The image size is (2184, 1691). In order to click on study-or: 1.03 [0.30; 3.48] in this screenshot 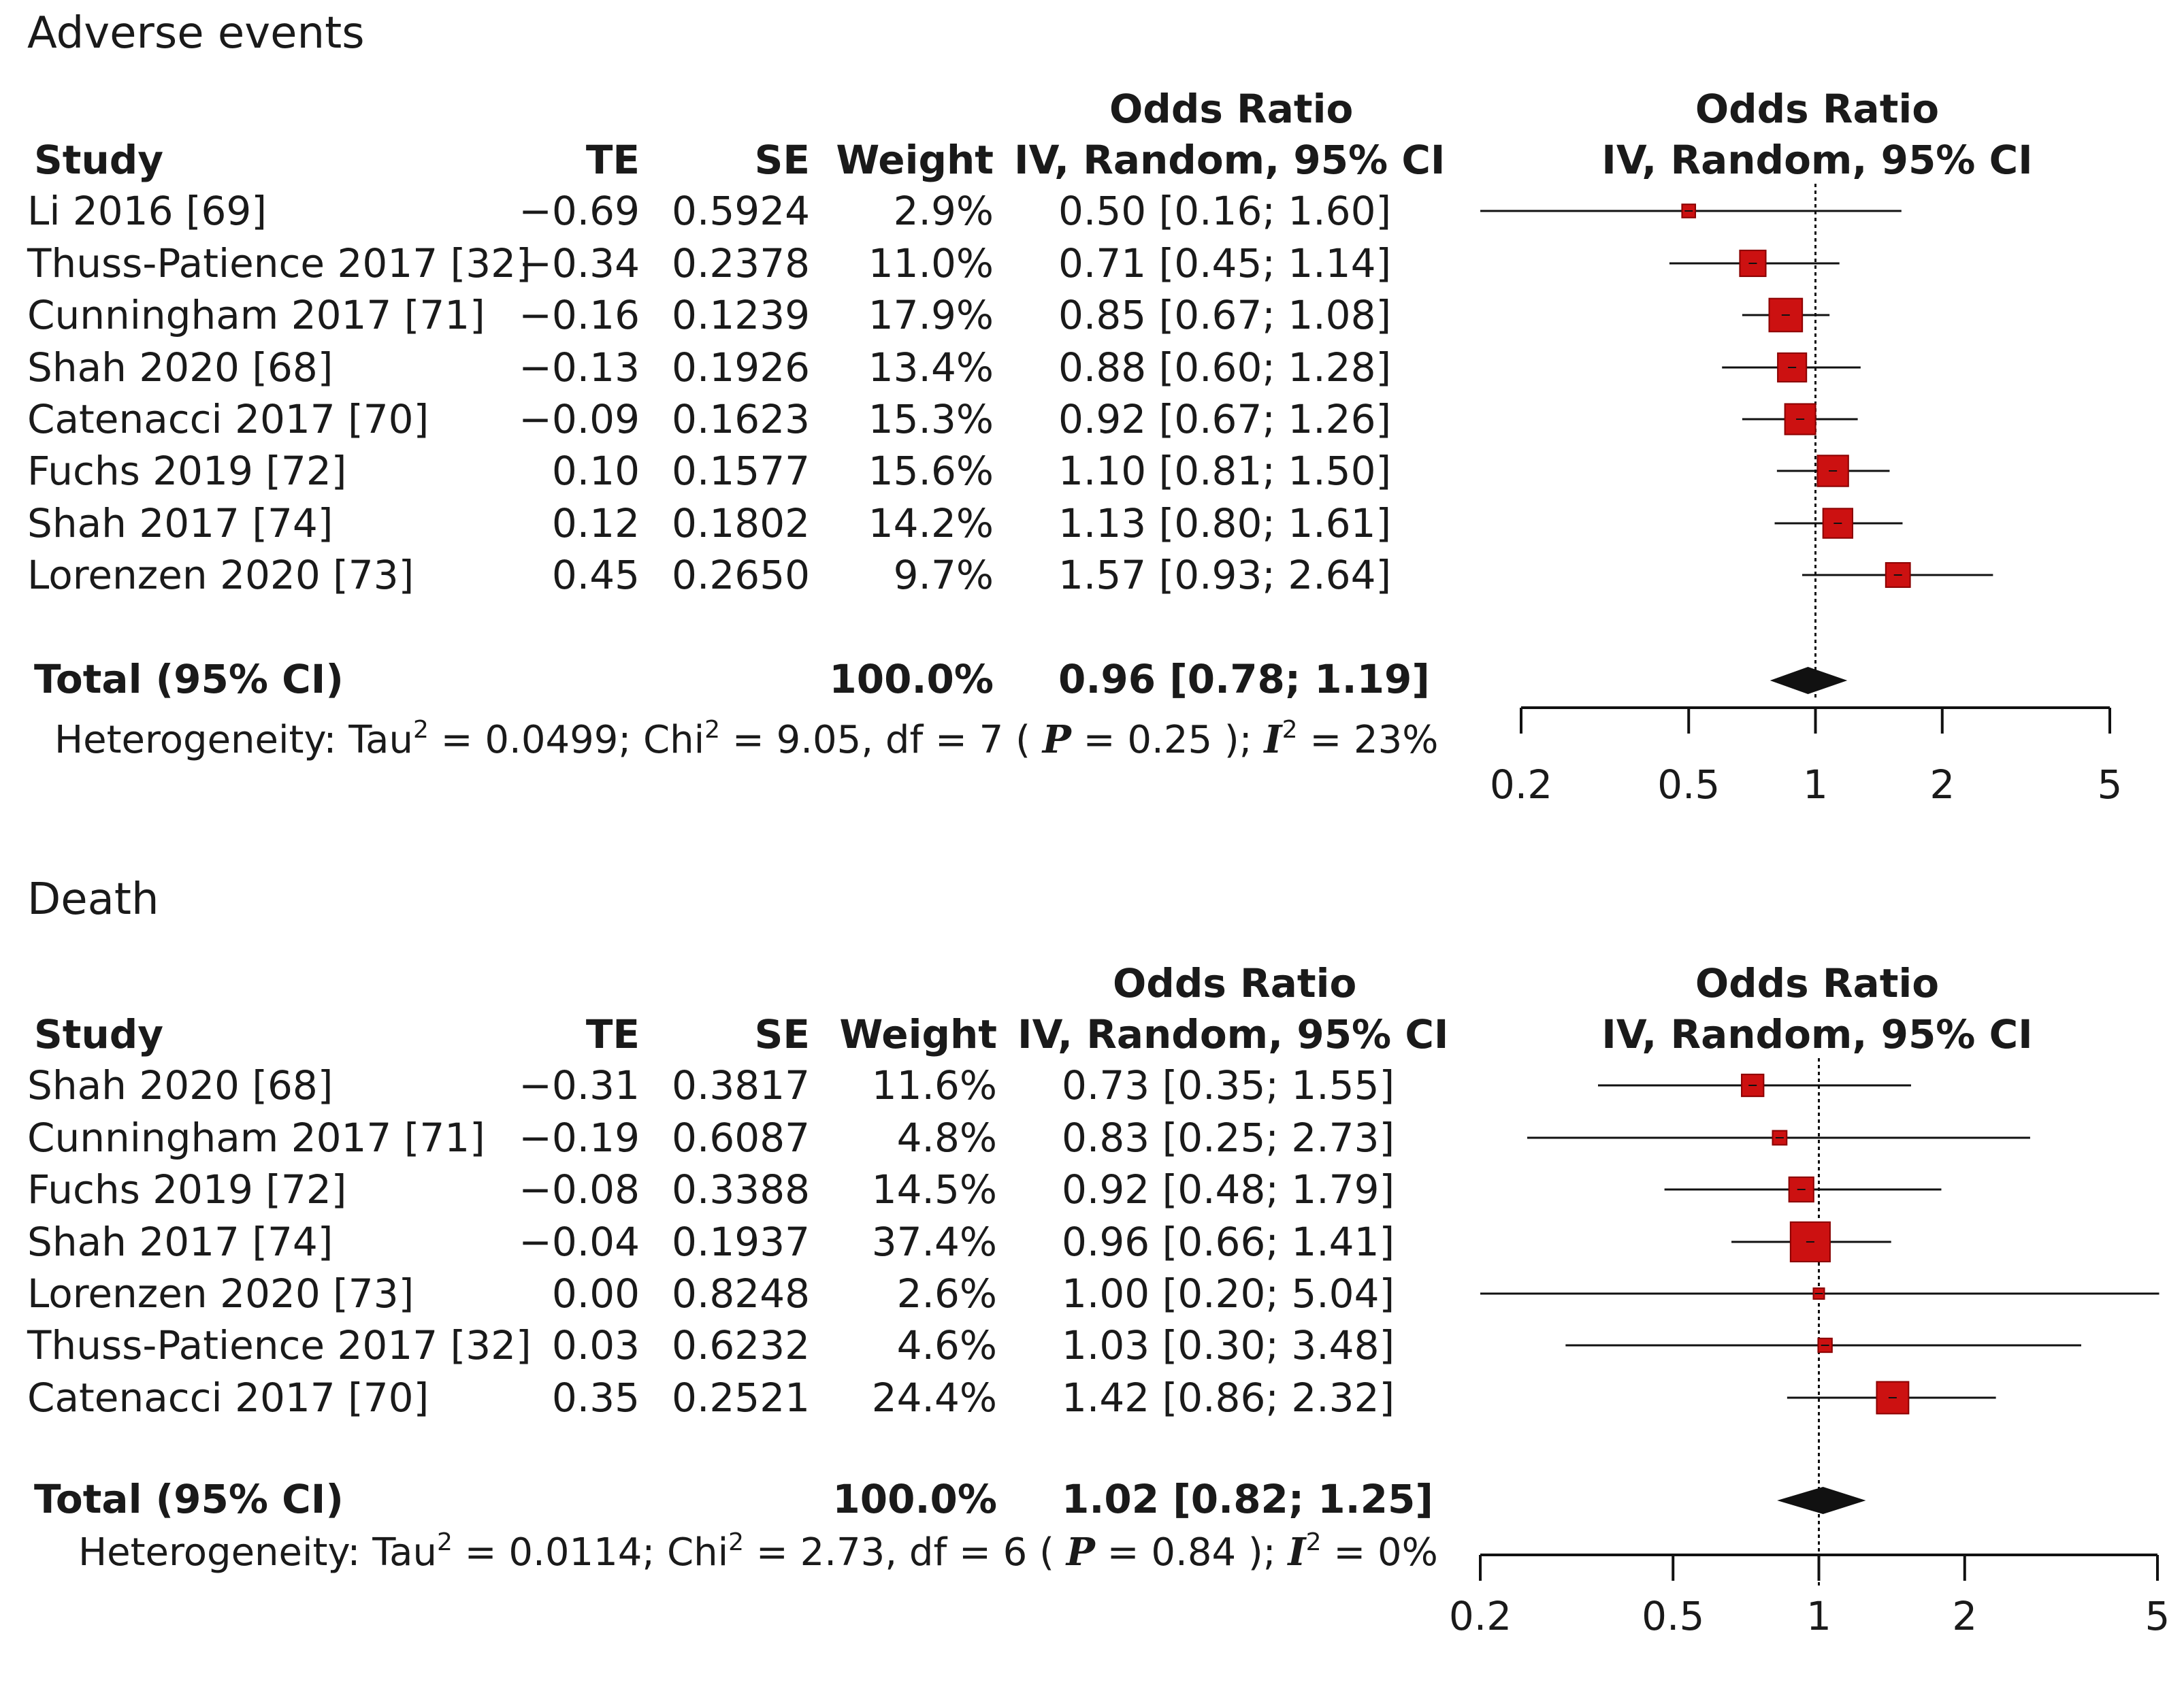, I will do `click(1228, 1345)`.